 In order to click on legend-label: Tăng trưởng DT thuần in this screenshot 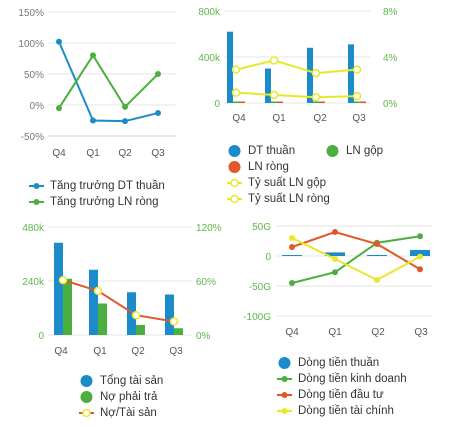, I will do `click(107, 186)`.